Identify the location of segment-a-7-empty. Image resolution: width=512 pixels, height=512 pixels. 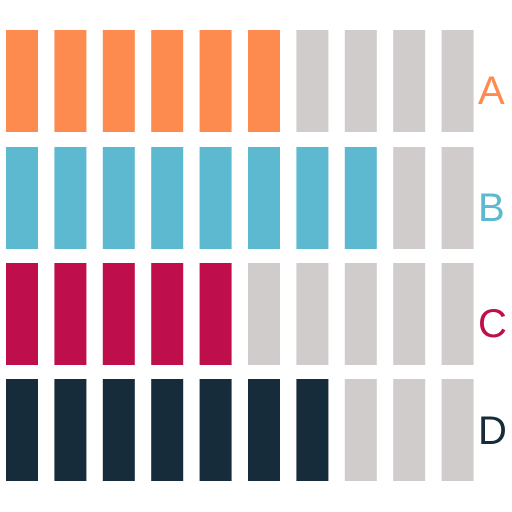
(312, 81).